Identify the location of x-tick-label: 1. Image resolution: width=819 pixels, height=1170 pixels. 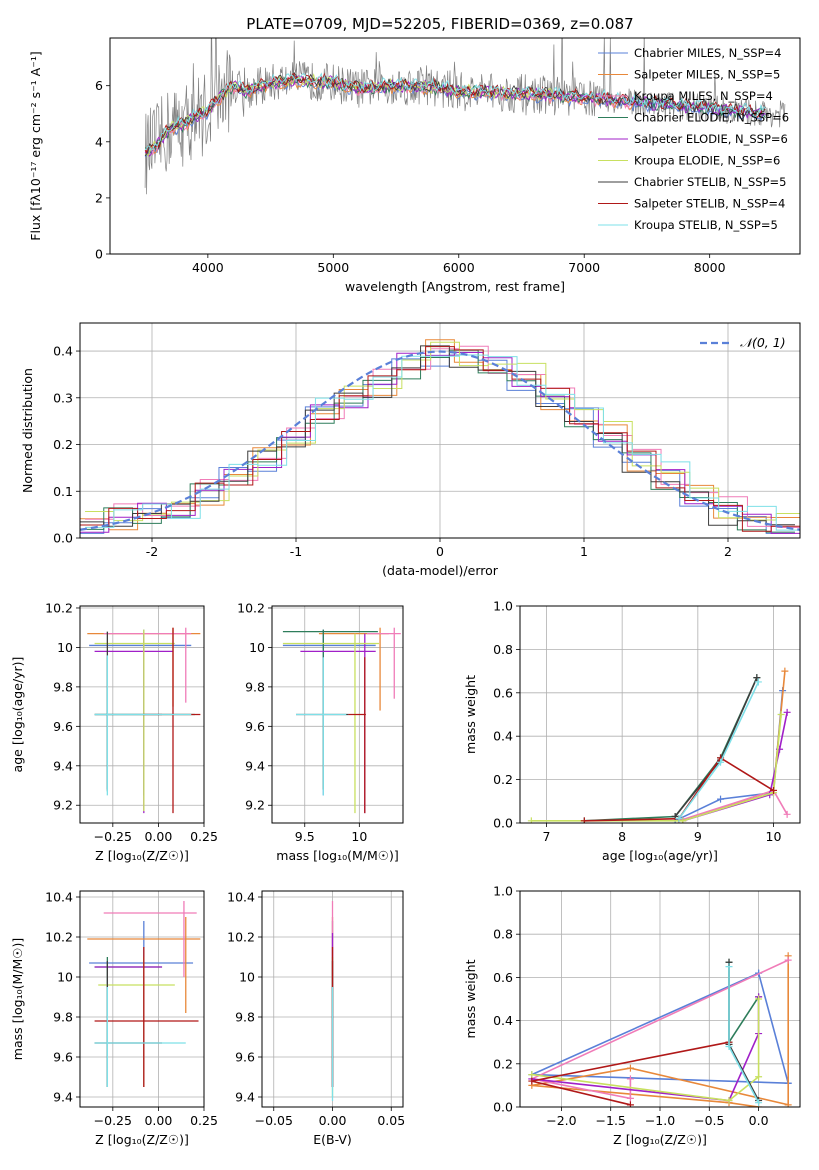
(584, 551).